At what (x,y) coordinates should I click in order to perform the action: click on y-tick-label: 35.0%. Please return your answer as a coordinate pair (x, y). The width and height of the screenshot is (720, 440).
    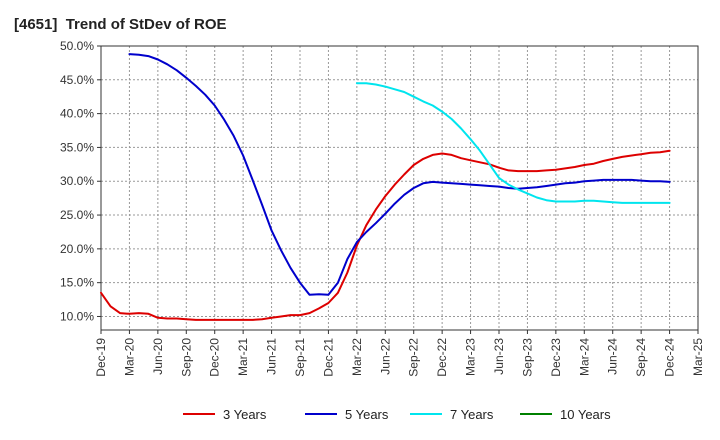
    Looking at the image, I should click on (77, 147).